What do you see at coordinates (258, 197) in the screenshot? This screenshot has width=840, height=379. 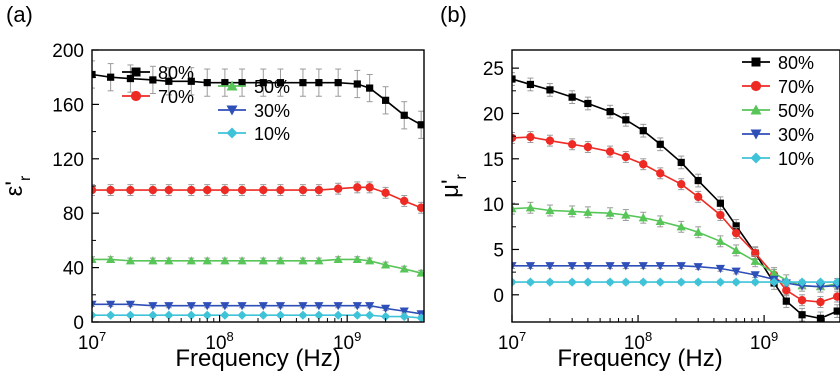 I see `series-70pct` at bounding box center [258, 197].